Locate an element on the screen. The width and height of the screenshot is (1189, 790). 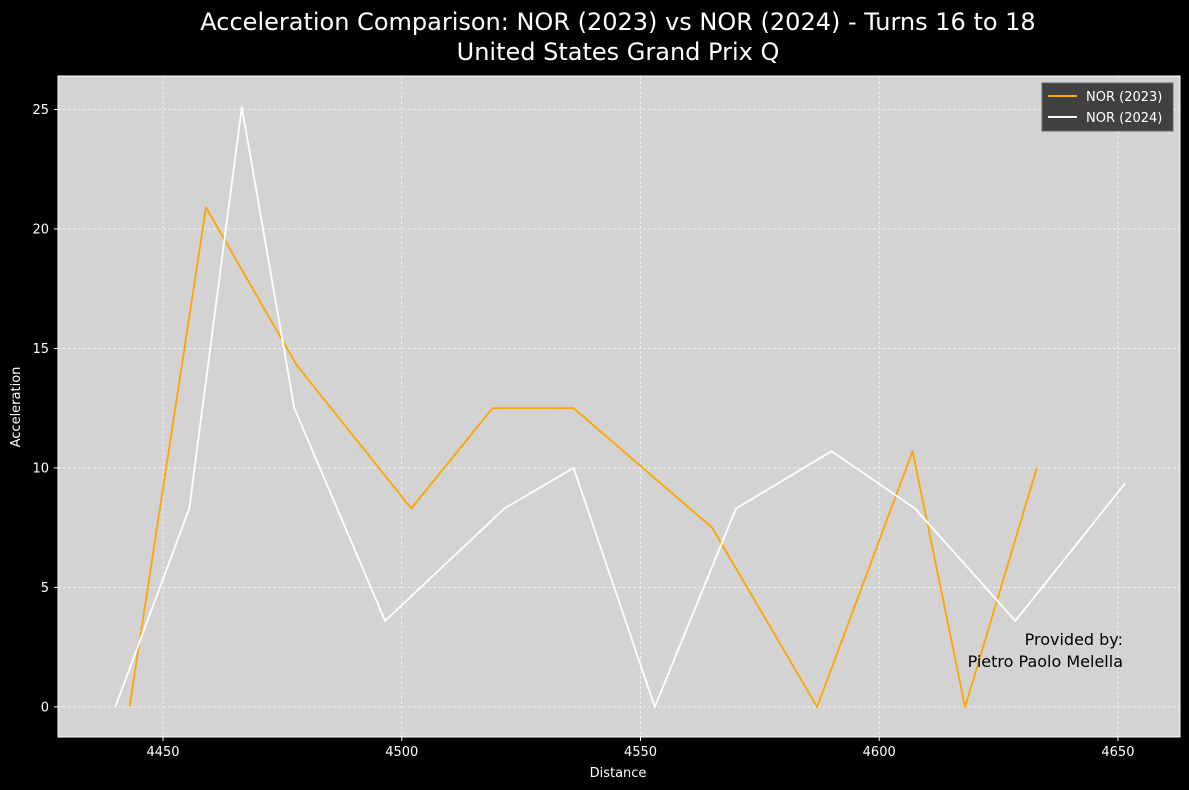
x-tick-label: 4450 is located at coordinates (162, 752).